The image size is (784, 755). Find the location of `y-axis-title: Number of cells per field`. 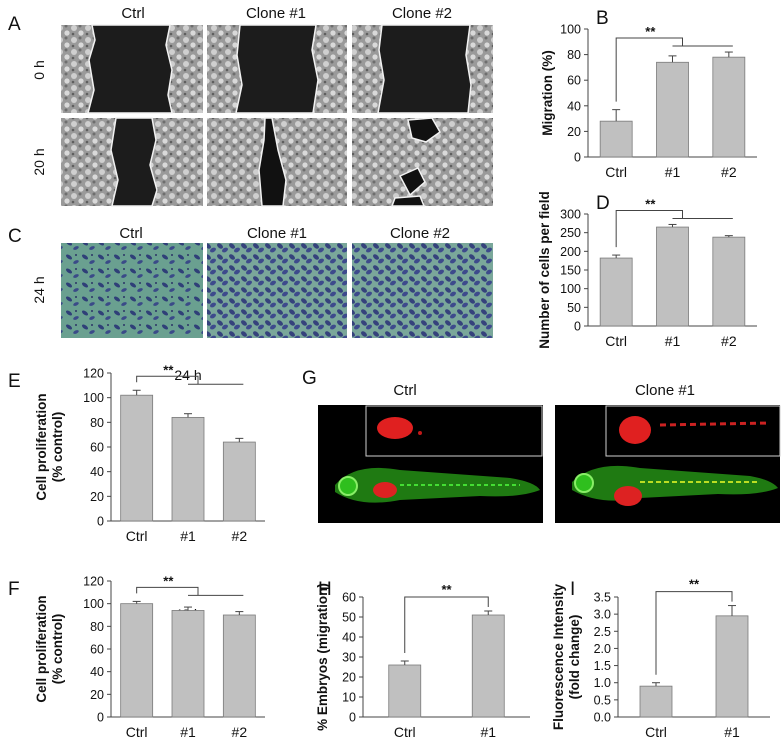

y-axis-title: Number of cells per field is located at coordinates (544, 270).